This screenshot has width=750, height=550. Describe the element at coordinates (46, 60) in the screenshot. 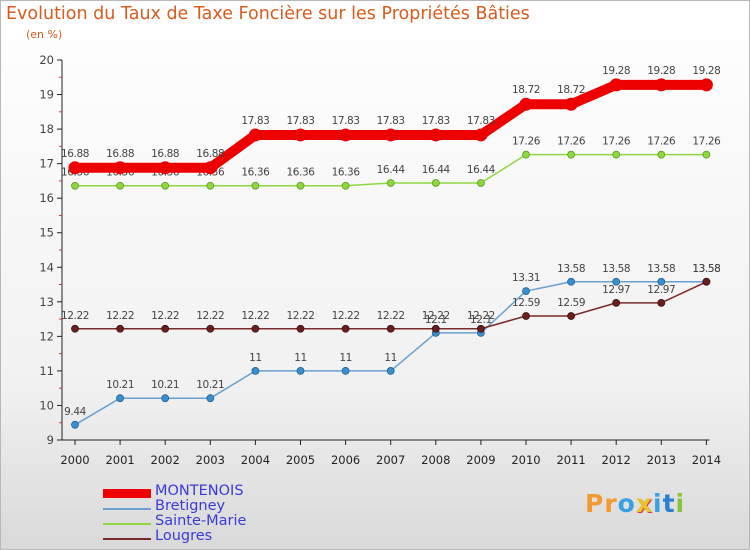

I see `y-tick-label: 20` at that location.